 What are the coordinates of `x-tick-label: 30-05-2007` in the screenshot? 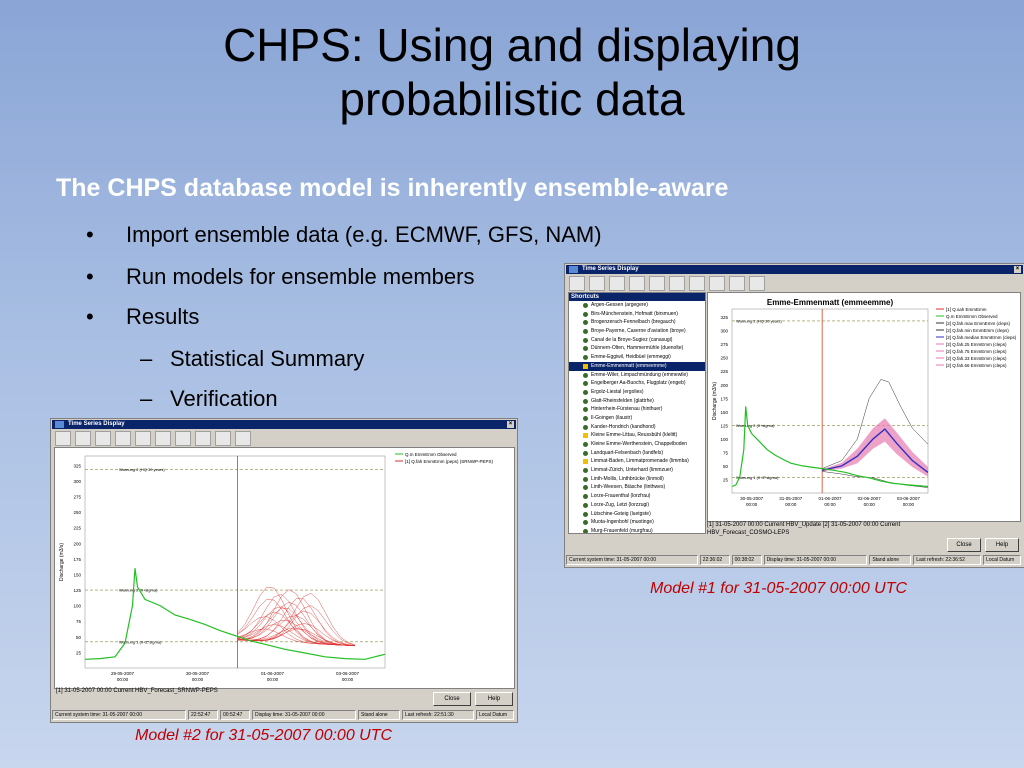 It's located at (198, 673).